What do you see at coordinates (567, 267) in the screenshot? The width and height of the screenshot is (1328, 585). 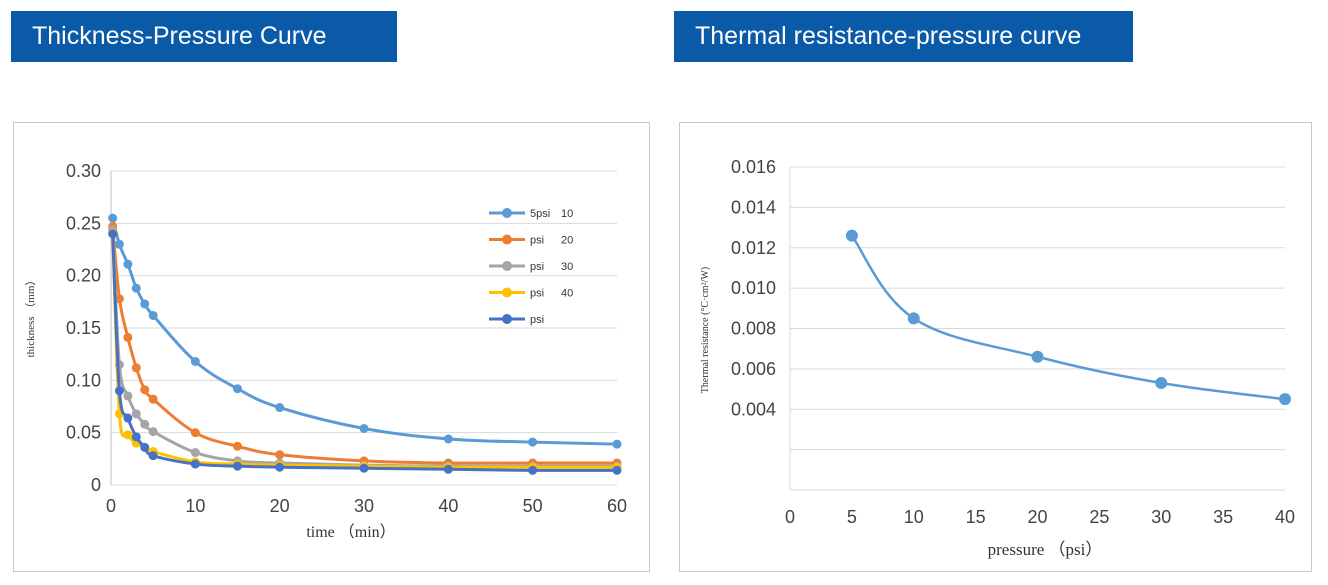 I see `legend-value-3: 30` at bounding box center [567, 267].